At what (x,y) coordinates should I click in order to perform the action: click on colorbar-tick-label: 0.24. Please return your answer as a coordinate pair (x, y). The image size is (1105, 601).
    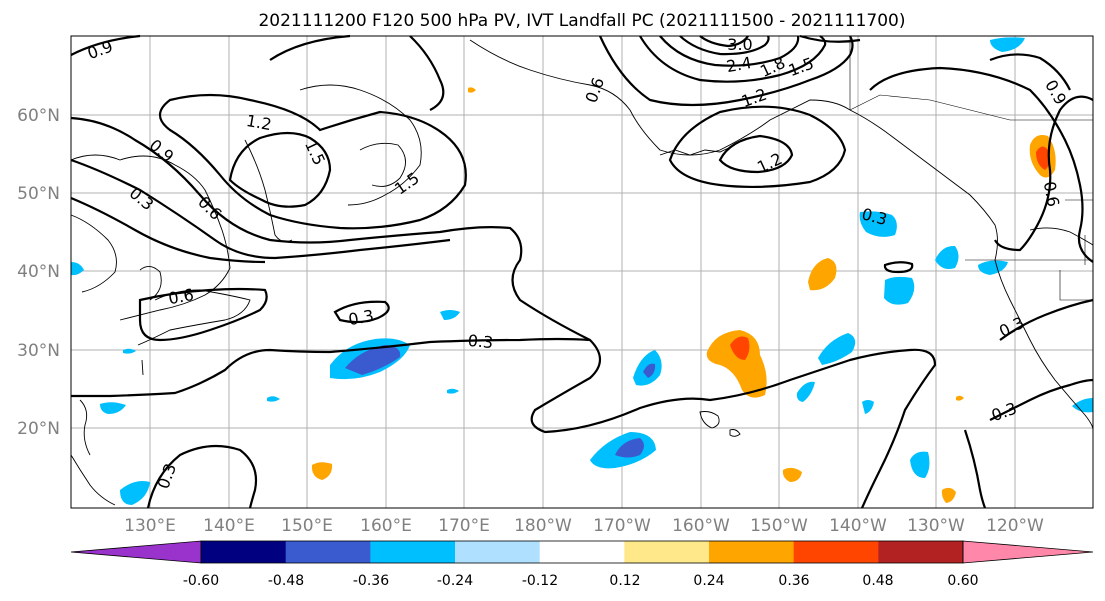
    Looking at the image, I should click on (708, 581).